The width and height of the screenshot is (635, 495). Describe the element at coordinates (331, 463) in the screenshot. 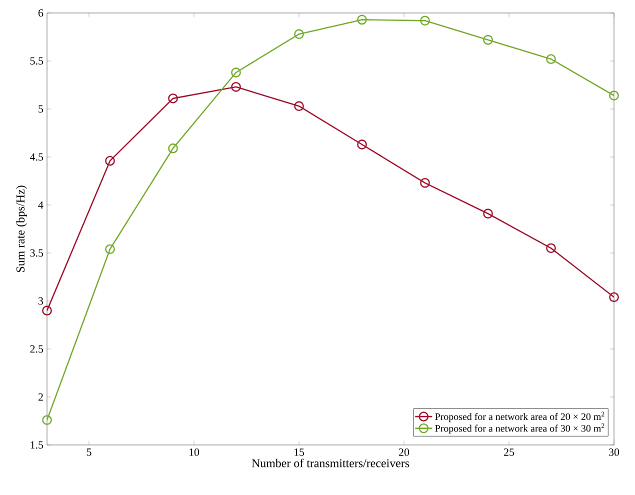

I see `x-axis-title: Number of transmitters/receivers` at that location.